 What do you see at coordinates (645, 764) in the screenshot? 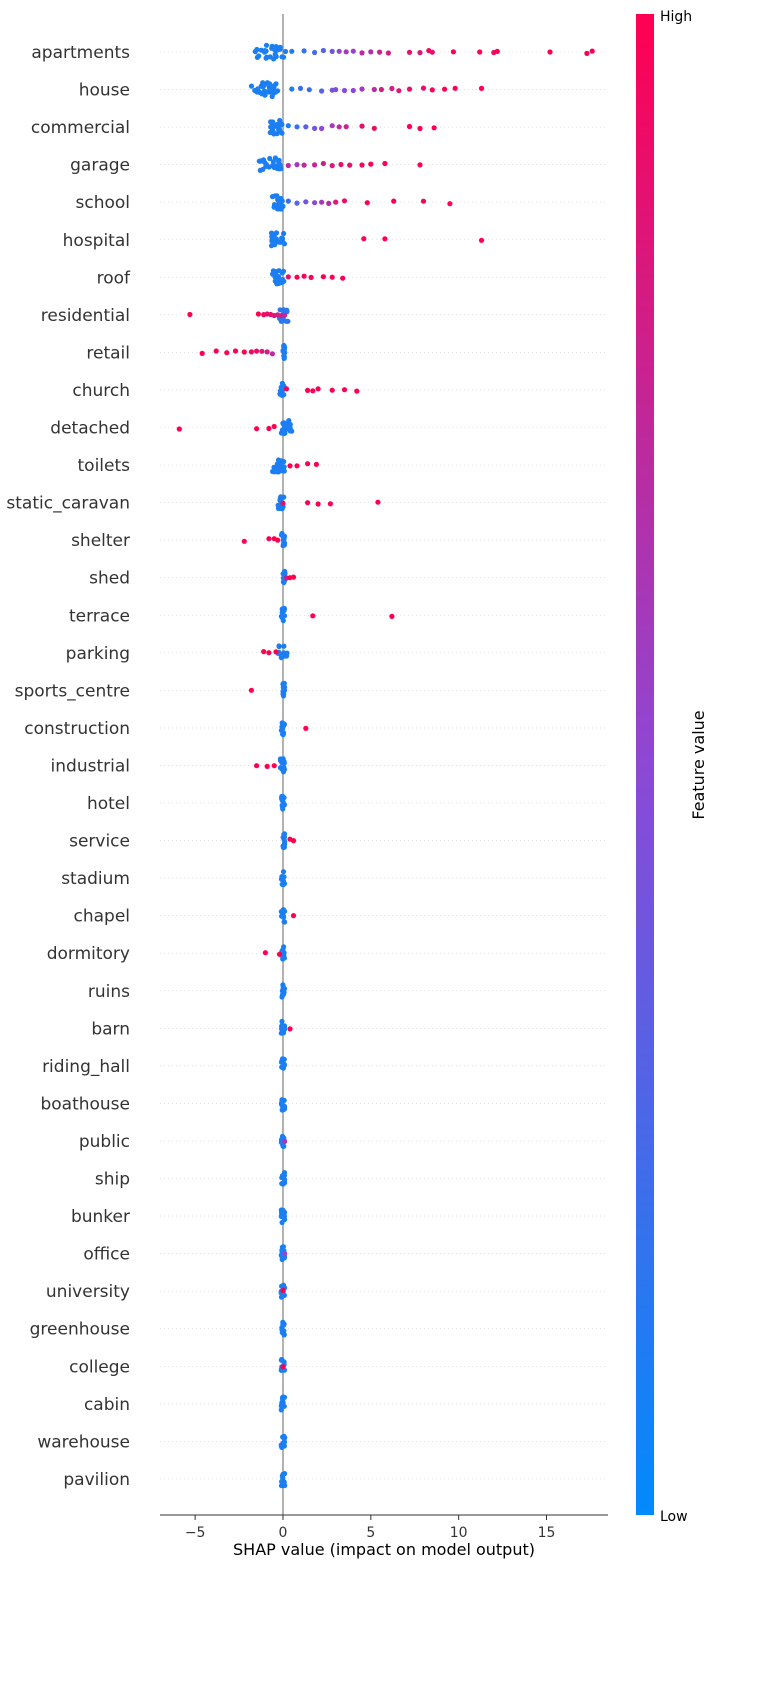
I see `colorbar` at bounding box center [645, 764].